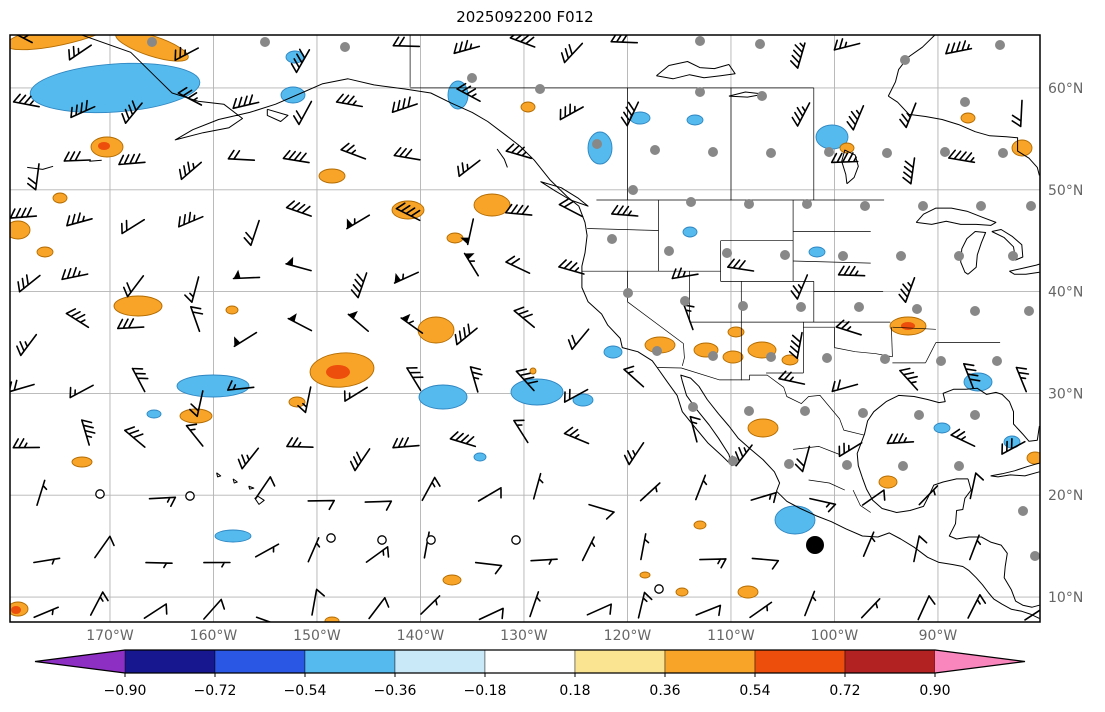 The image size is (1105, 712). I want to click on lon-tick-label: 140°W, so click(421, 636).